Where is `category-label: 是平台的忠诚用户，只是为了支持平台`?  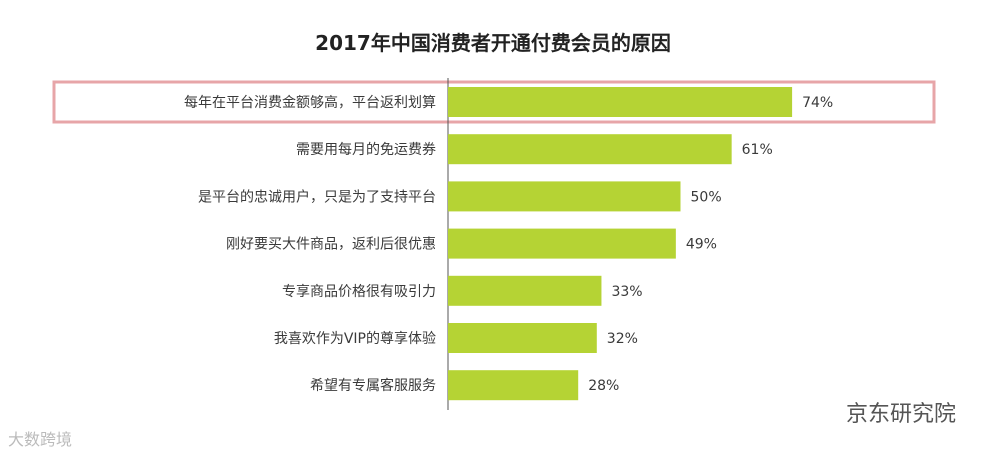
category-label: 是平台的忠诚用户，只是为了支持平台 is located at coordinates (317, 196).